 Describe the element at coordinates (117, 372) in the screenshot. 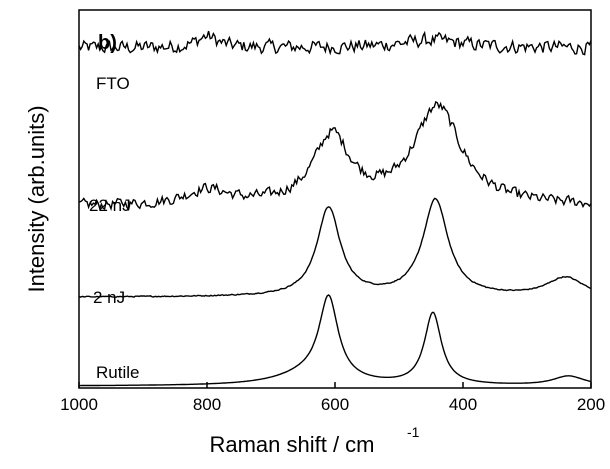

I see `series-label: Rutile` at that location.